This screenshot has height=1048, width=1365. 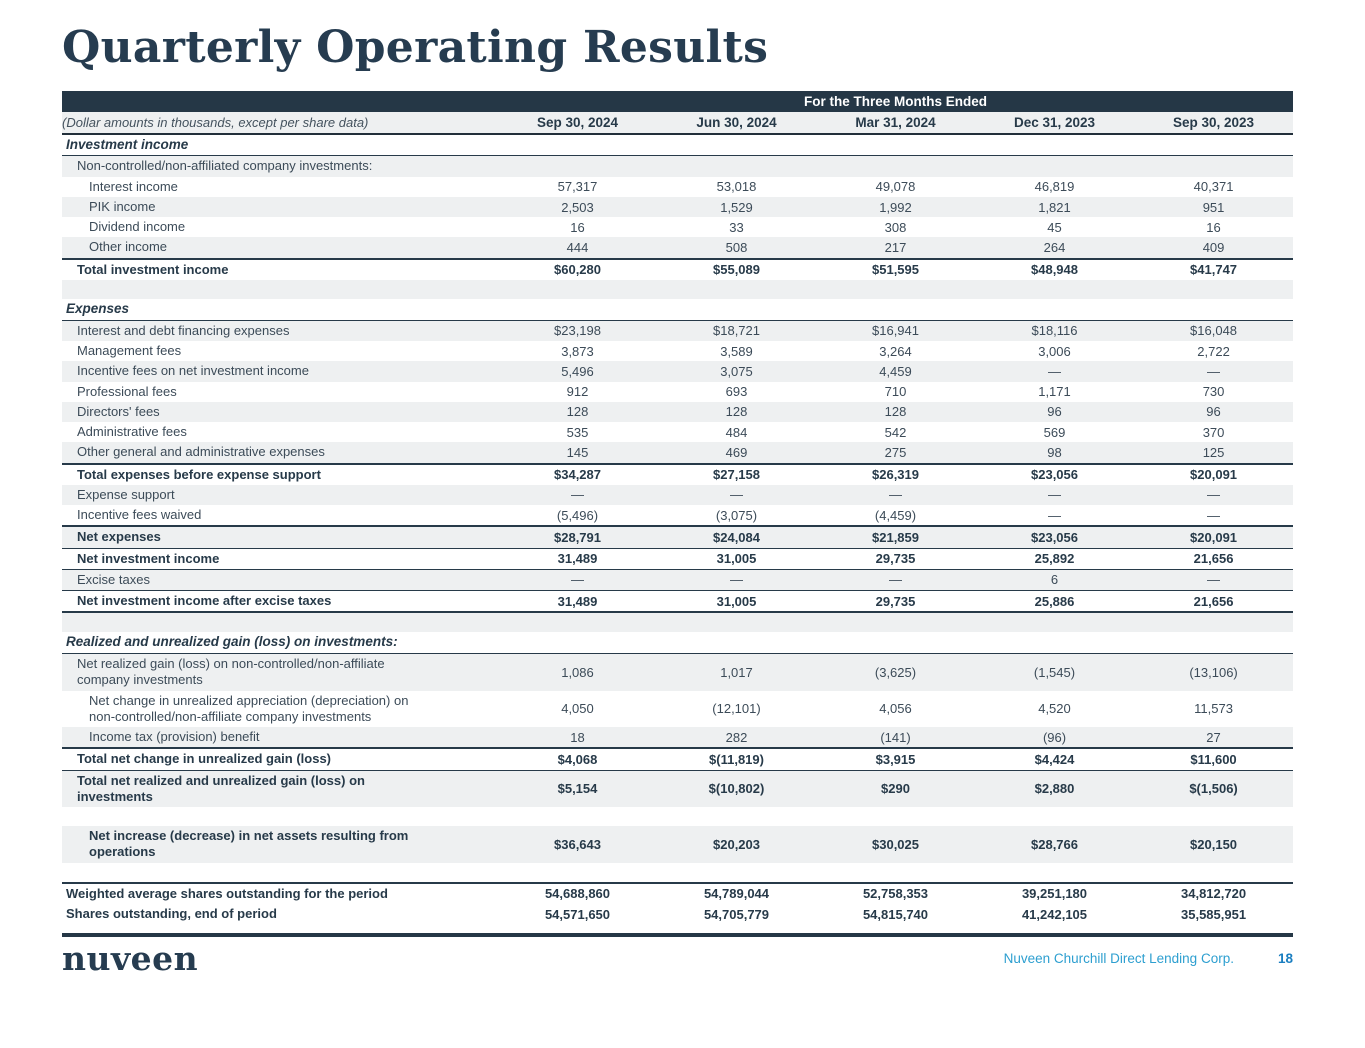 What do you see at coordinates (736, 371) in the screenshot?
I see `cell-value: 3,075` at bounding box center [736, 371].